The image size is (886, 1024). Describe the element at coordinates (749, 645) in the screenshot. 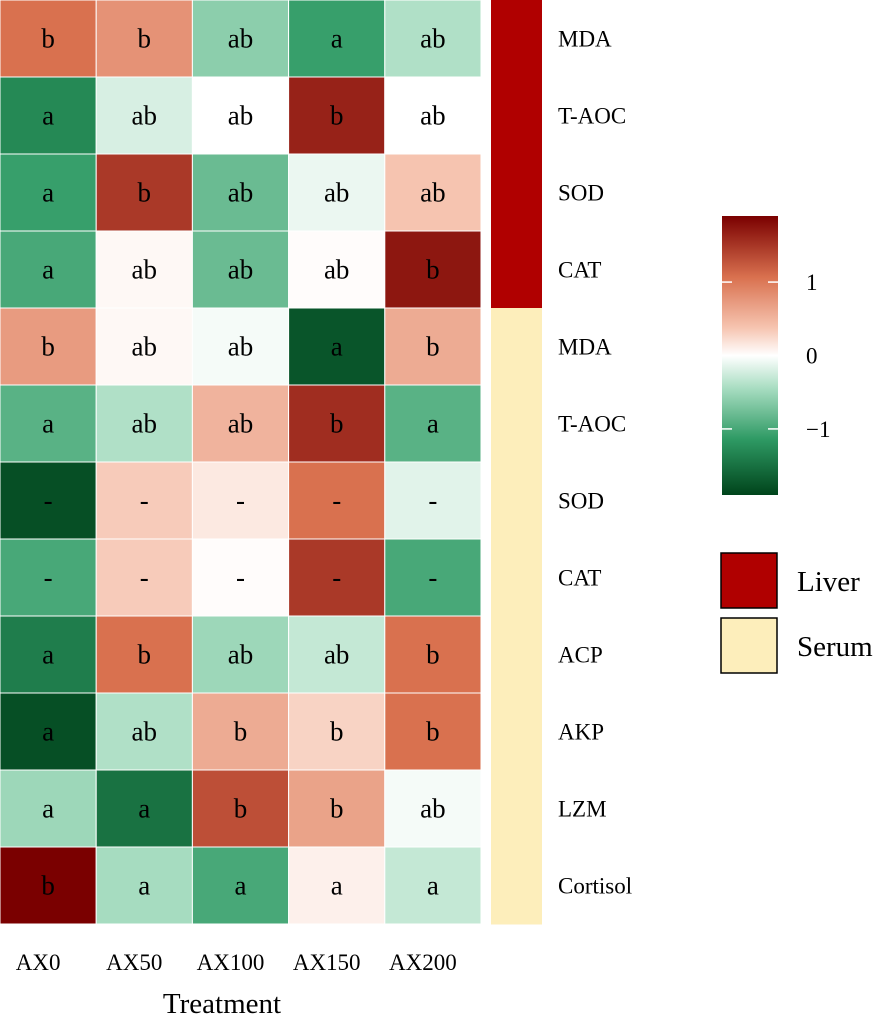

I see `legend-swatch-serum` at that location.